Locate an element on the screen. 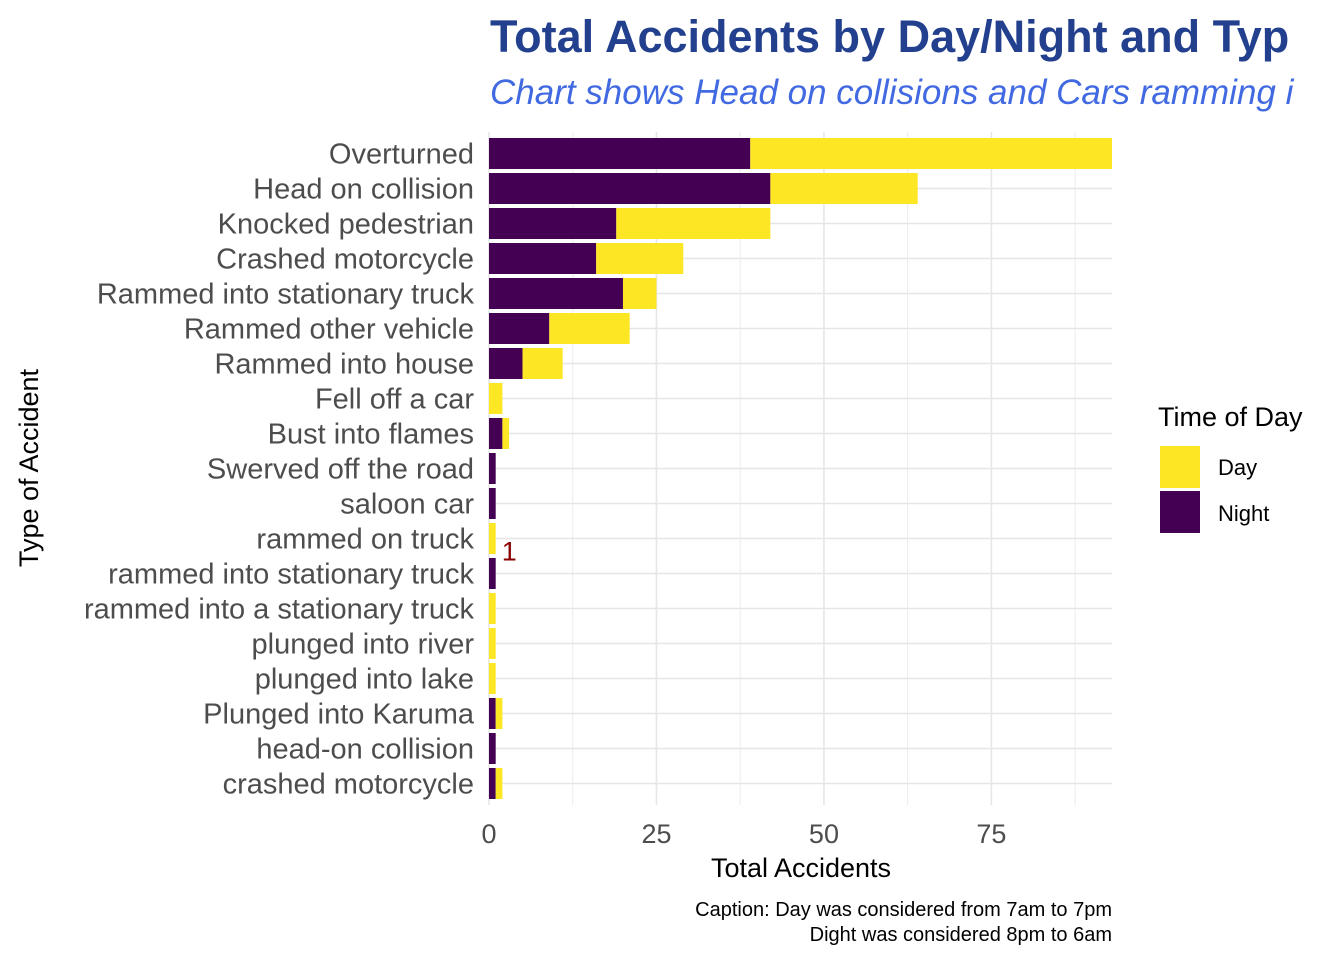 The width and height of the screenshot is (1344, 960). y-tick-label-knocked-pedestrian: Knocked pedestrian is located at coordinates (346, 225).